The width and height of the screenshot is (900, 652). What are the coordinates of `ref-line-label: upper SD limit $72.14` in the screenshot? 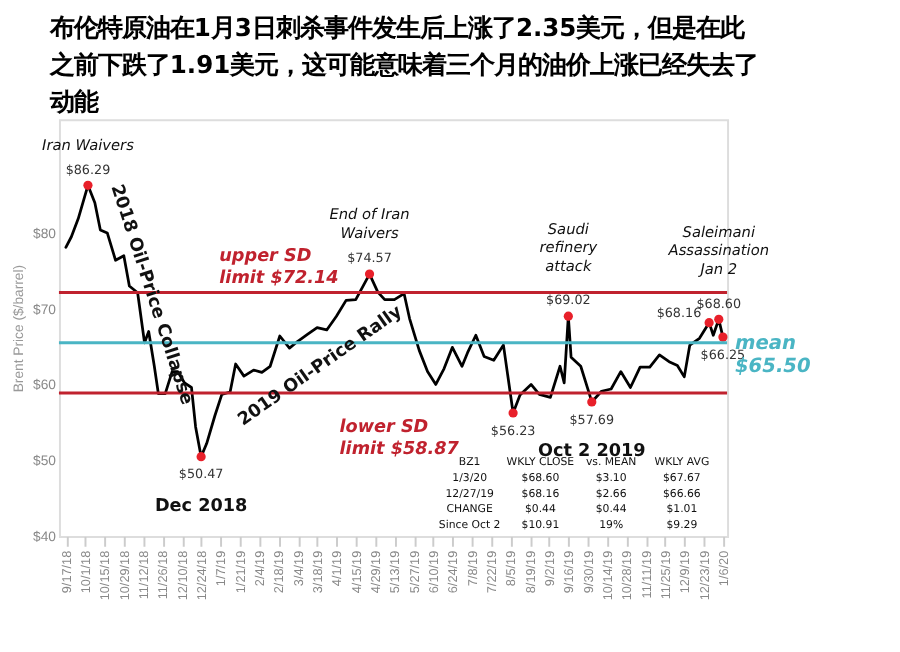 It's located at (279, 268).